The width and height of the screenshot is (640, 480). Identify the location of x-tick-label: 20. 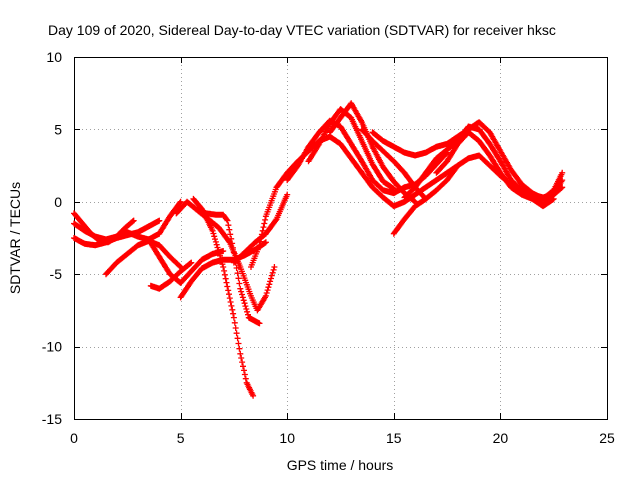
(501, 438).